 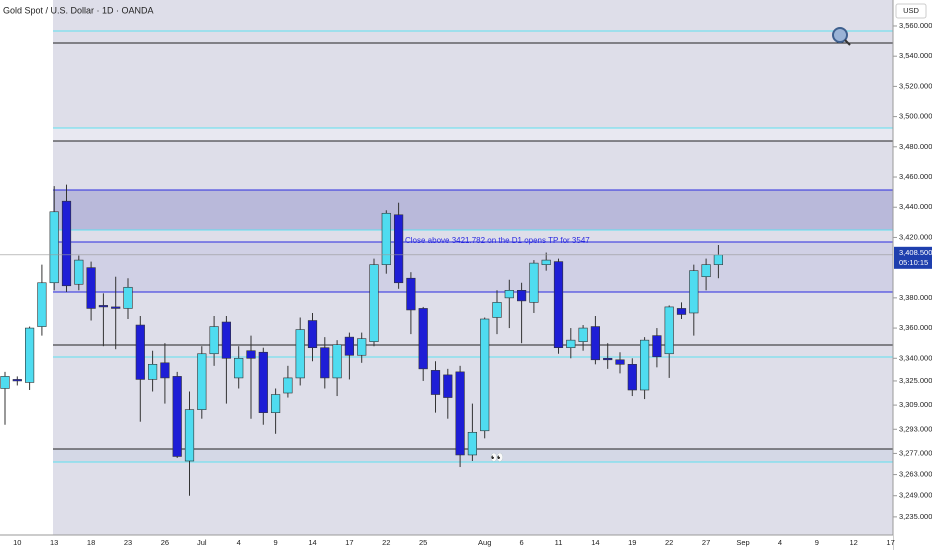 I want to click on y-tick-label: 3,249.000, so click(x=915, y=495).